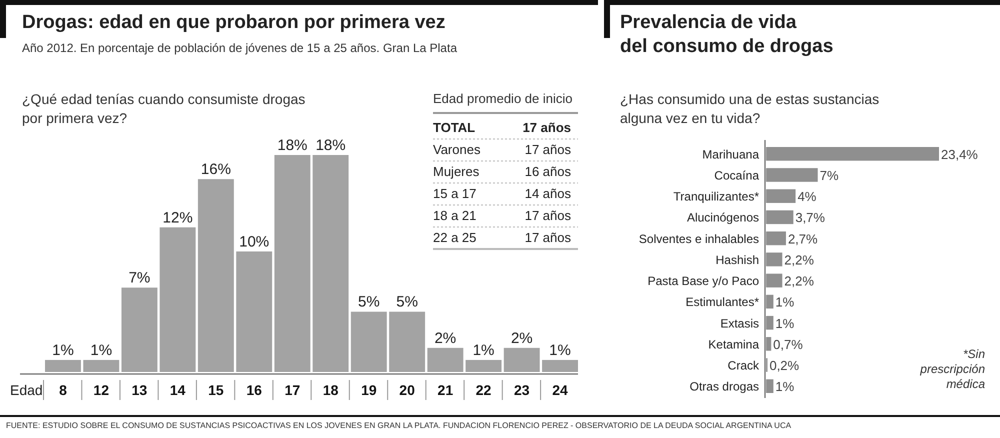  Describe the element at coordinates (750, 108) in the screenshot. I see `text: ¿Has consumido una de estas sustancias alguna vez en tu vida?` at that location.